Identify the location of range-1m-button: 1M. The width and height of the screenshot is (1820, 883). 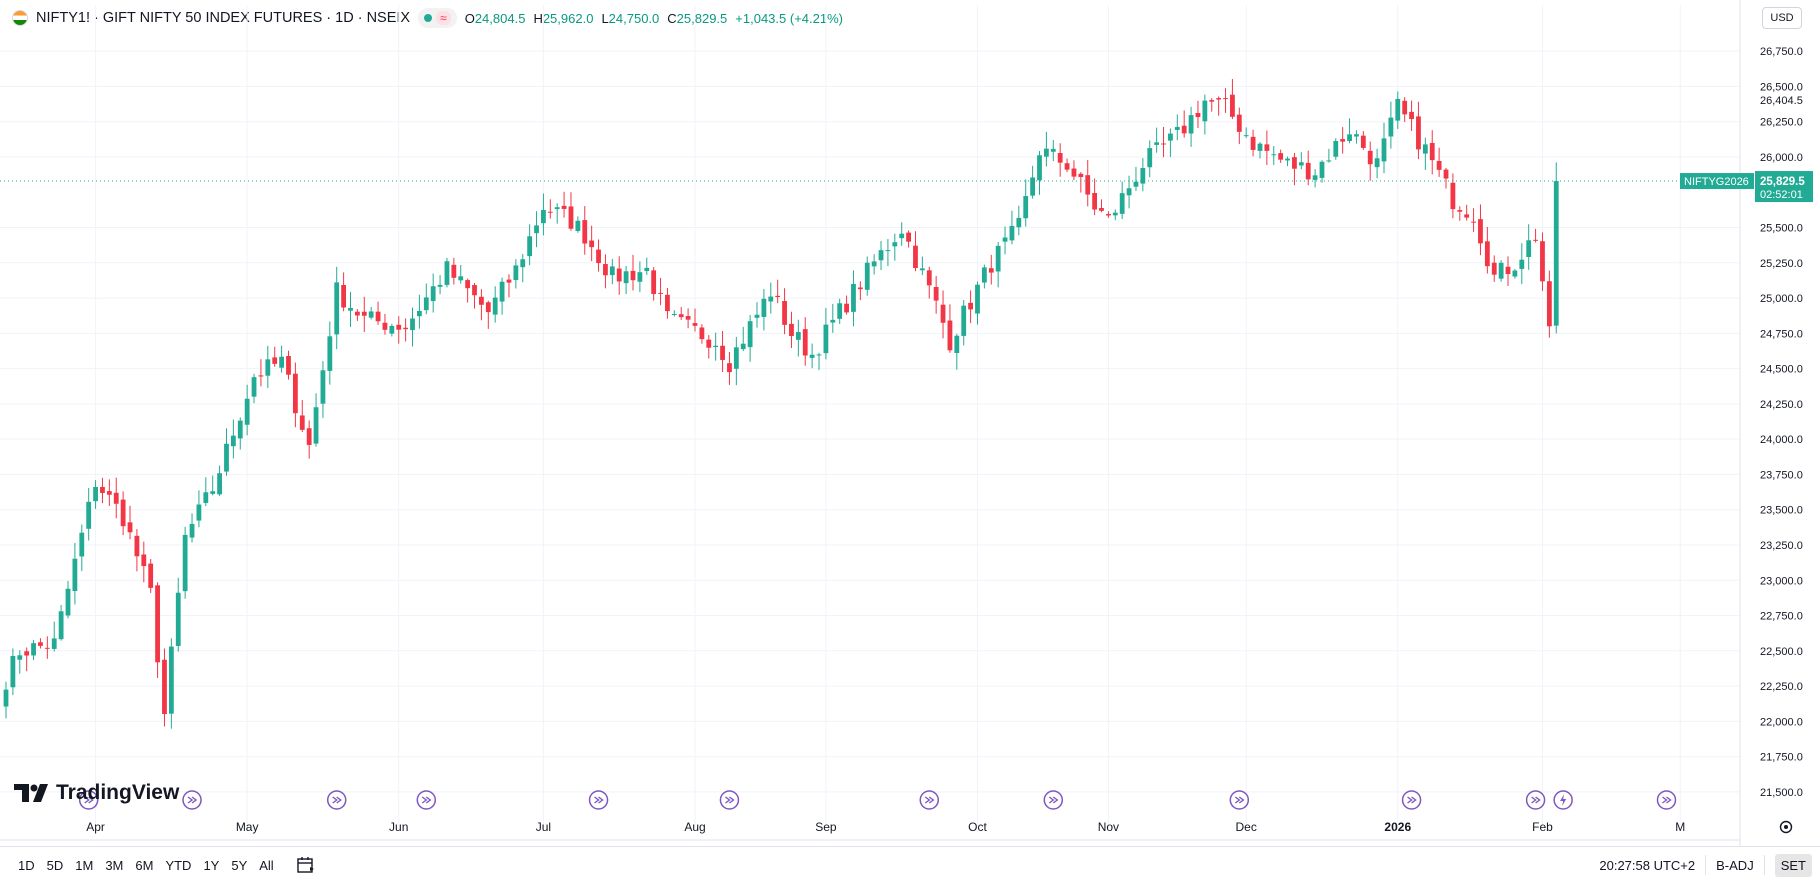
(84, 865).